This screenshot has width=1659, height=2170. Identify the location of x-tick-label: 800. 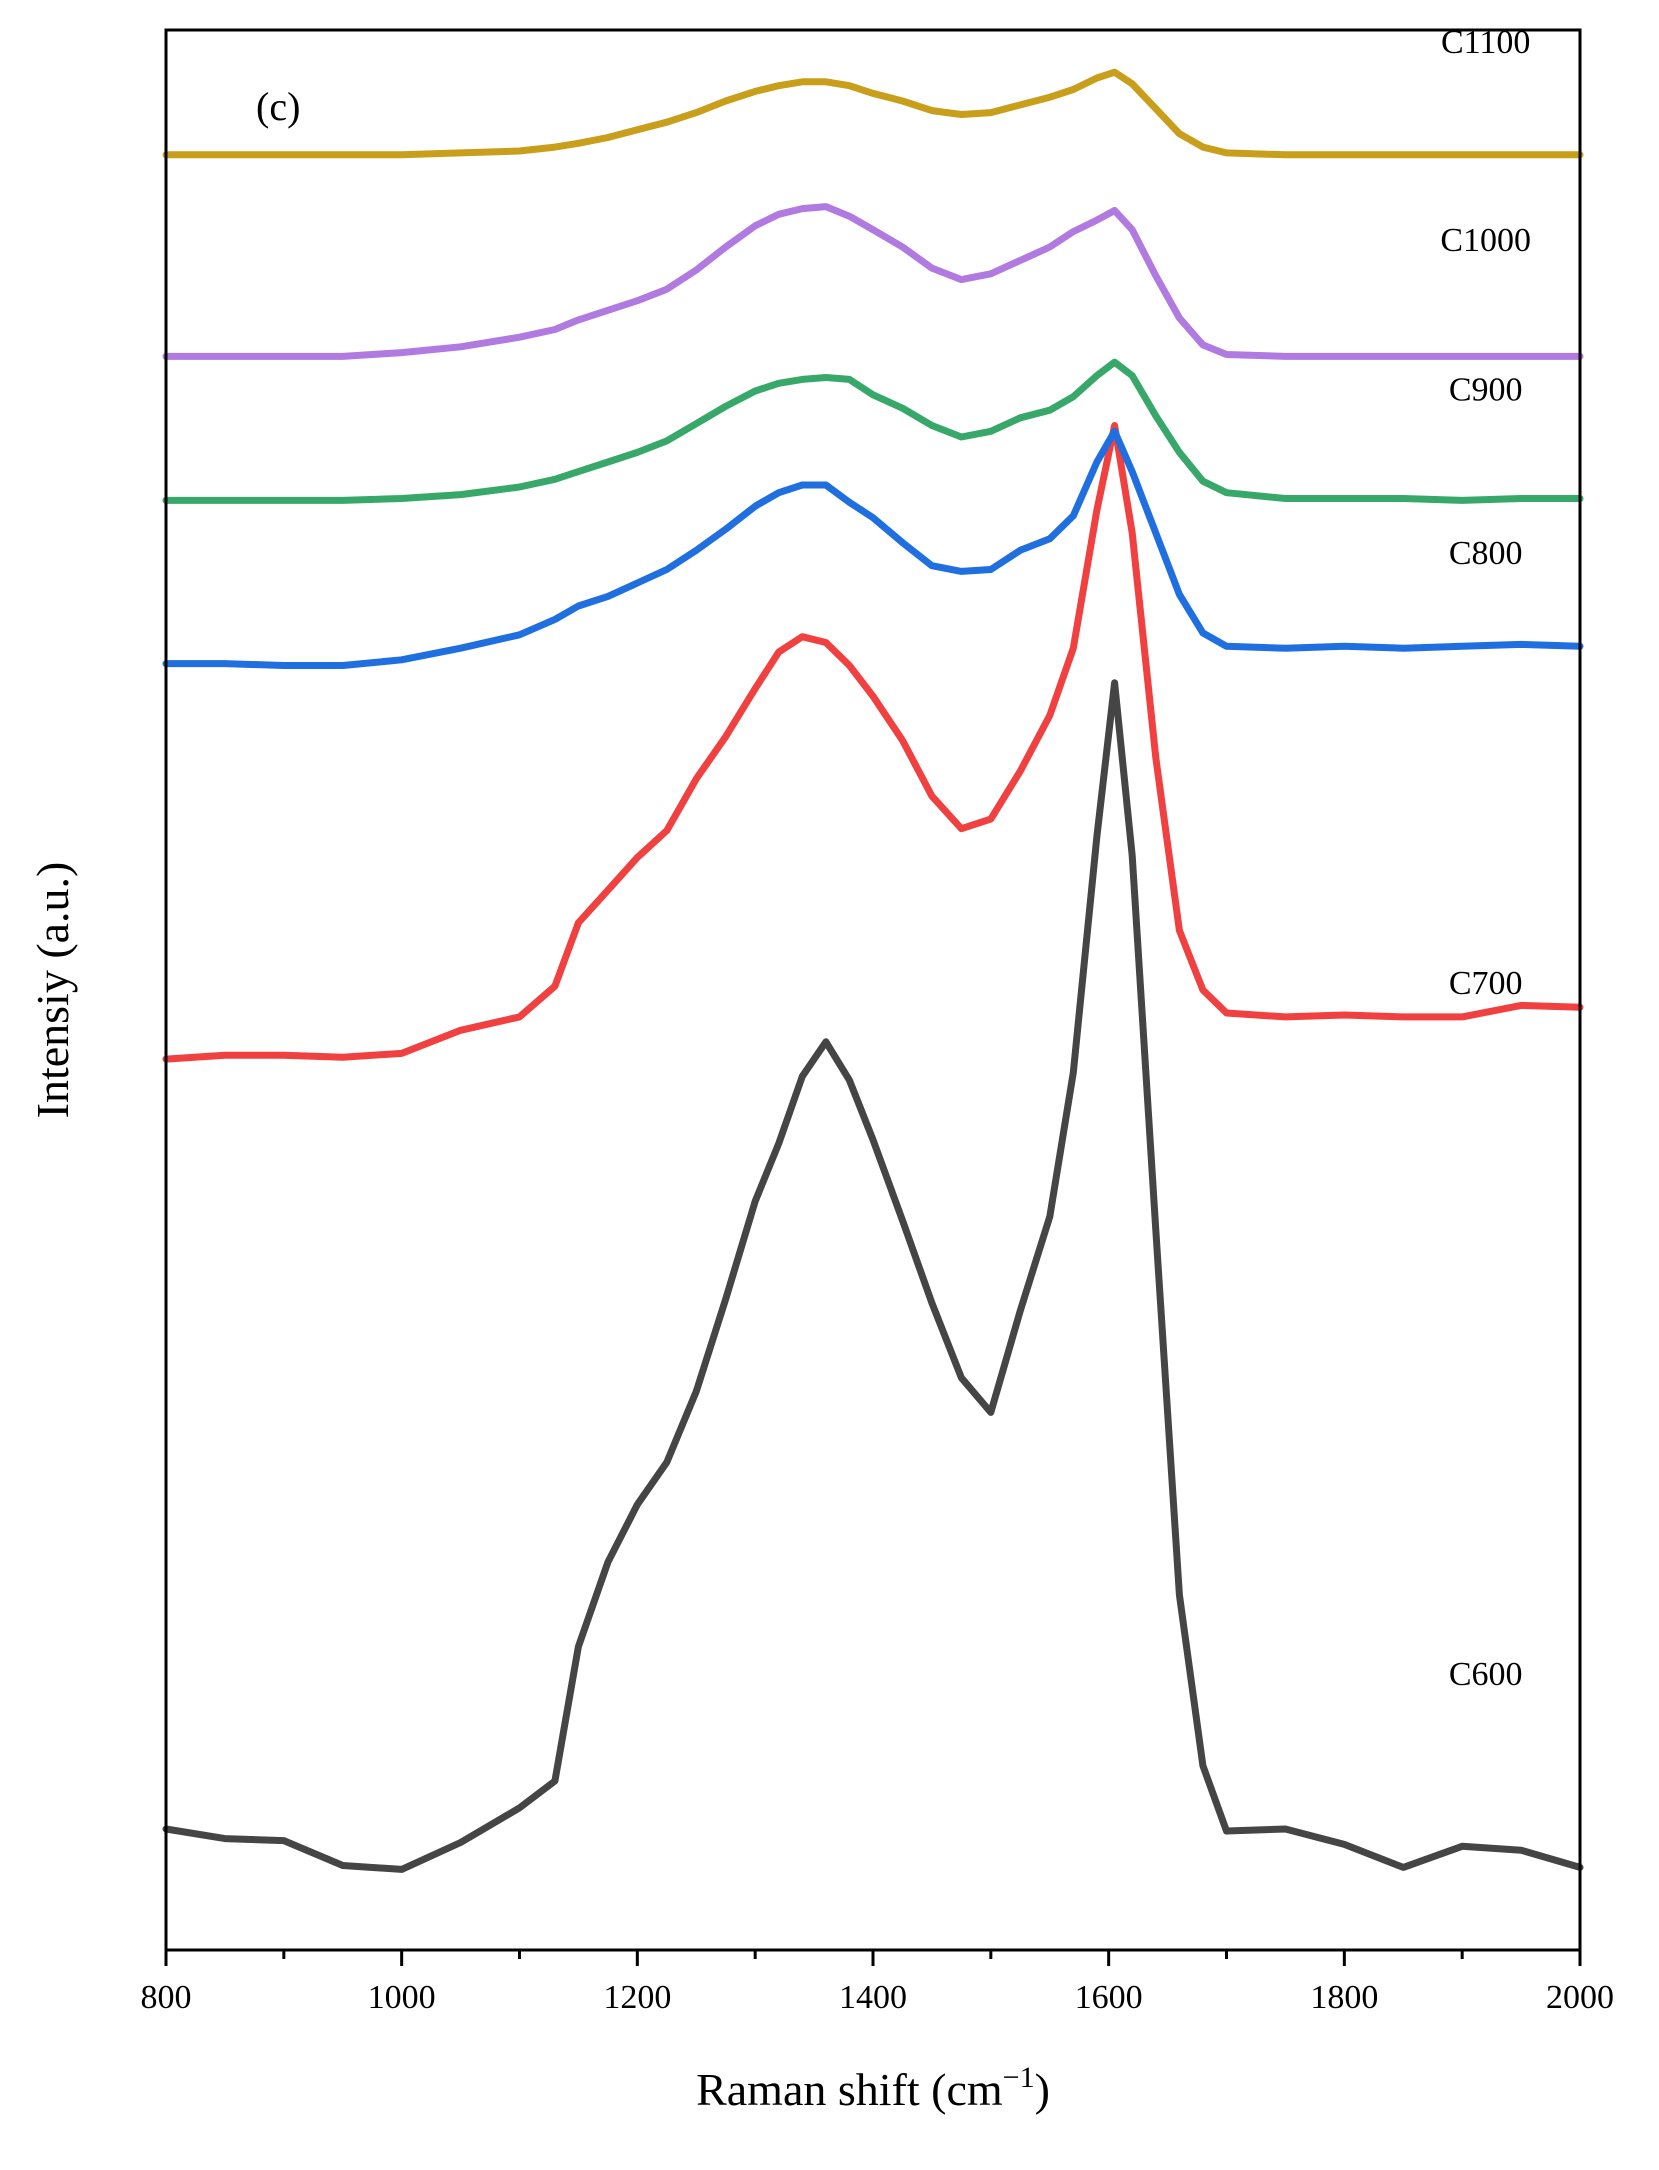
(166, 1997).